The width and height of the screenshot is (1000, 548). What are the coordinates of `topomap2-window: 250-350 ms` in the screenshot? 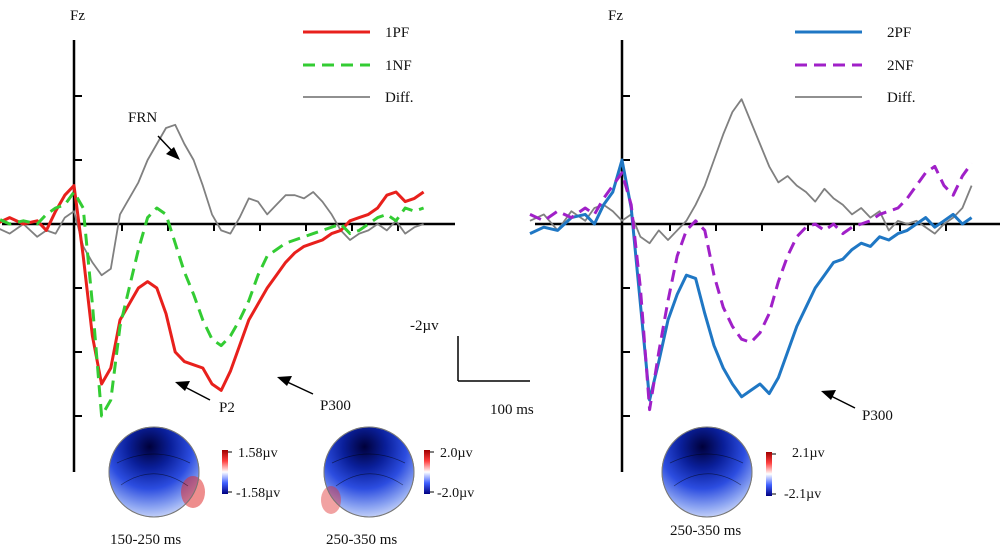 It's located at (361, 540).